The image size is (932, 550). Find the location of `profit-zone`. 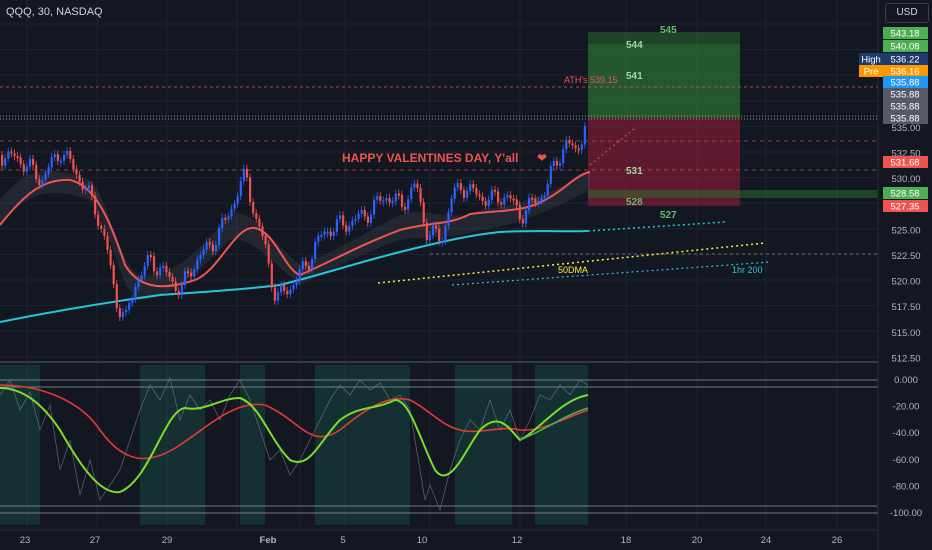

profit-zone is located at coordinates (664, 75).